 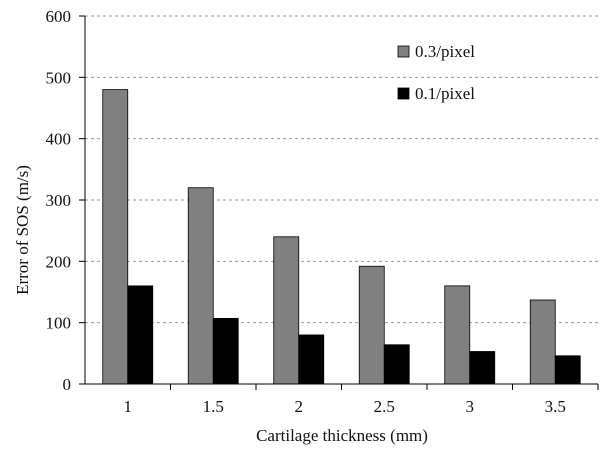 I want to click on x-tick-label: 2.5, so click(x=384, y=406).